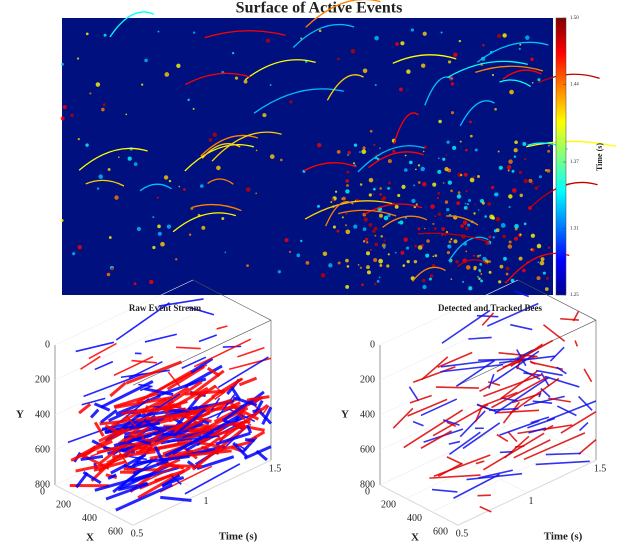 This screenshot has height=546, width=638. I want to click on y-axis-label: Y, so click(345, 415).